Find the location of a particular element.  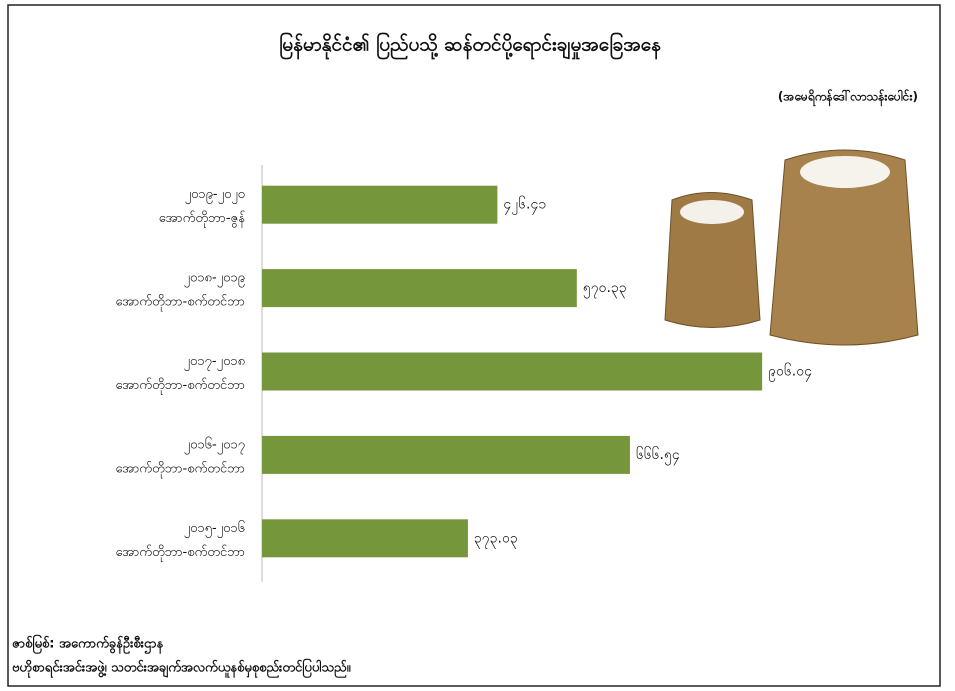

source-text: ဇာစ်မြစ်: အကောက်ခွန်ဦးစီးဌာန is located at coordinates (88, 644).